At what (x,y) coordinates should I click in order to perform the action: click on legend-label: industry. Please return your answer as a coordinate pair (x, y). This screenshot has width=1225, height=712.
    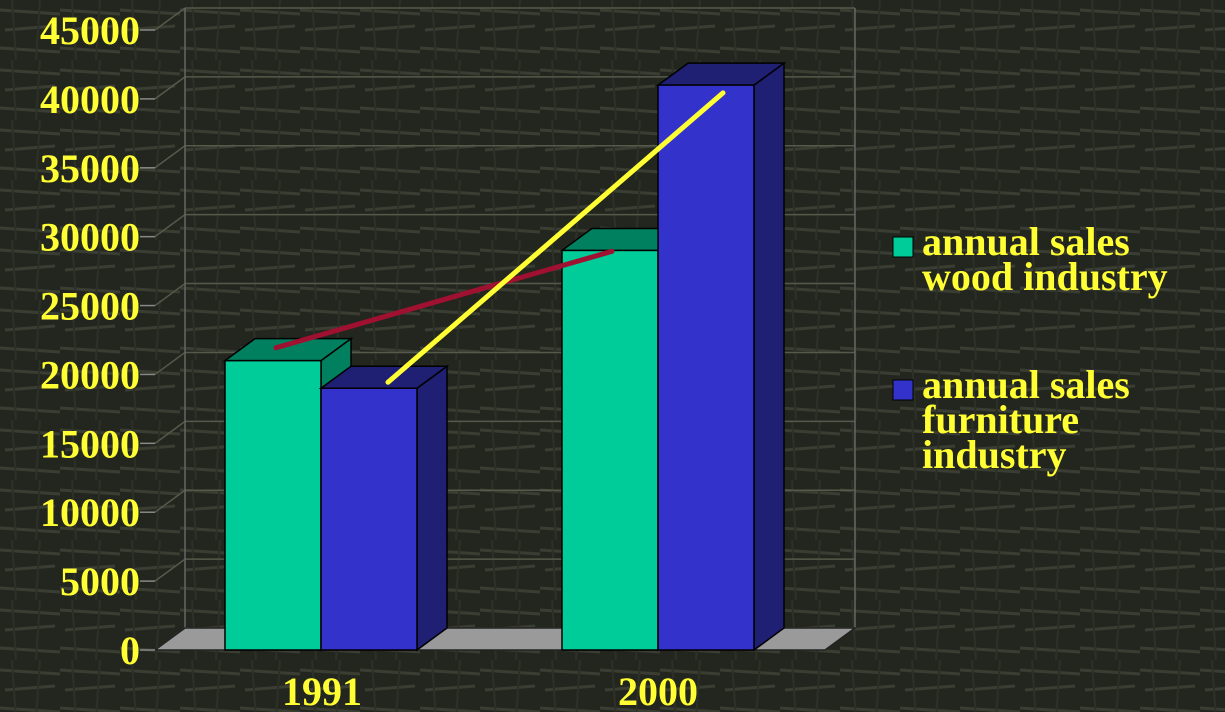
    Looking at the image, I should click on (994, 454).